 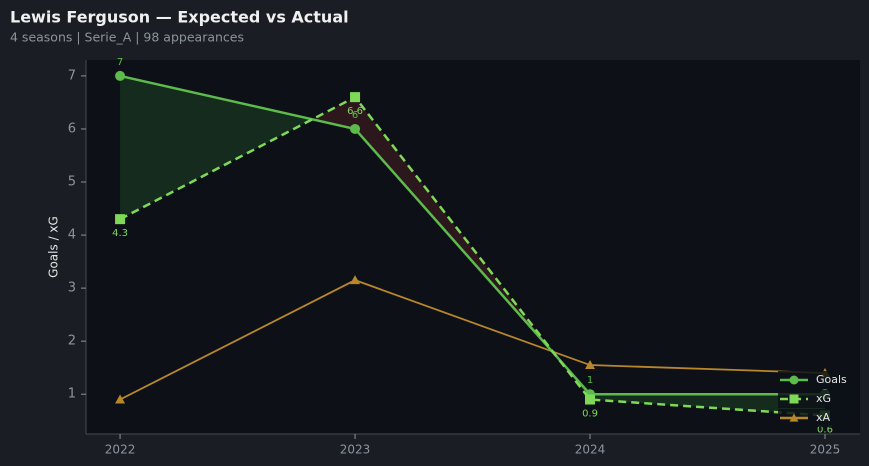 I want to click on y-tick-label: 4, so click(x=72, y=235).